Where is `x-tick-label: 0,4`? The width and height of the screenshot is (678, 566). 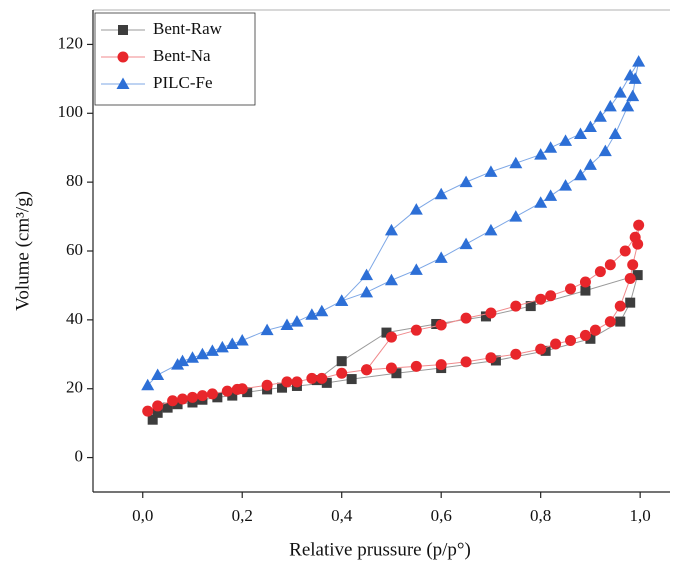 x-tick-label: 0,4 is located at coordinates (342, 515).